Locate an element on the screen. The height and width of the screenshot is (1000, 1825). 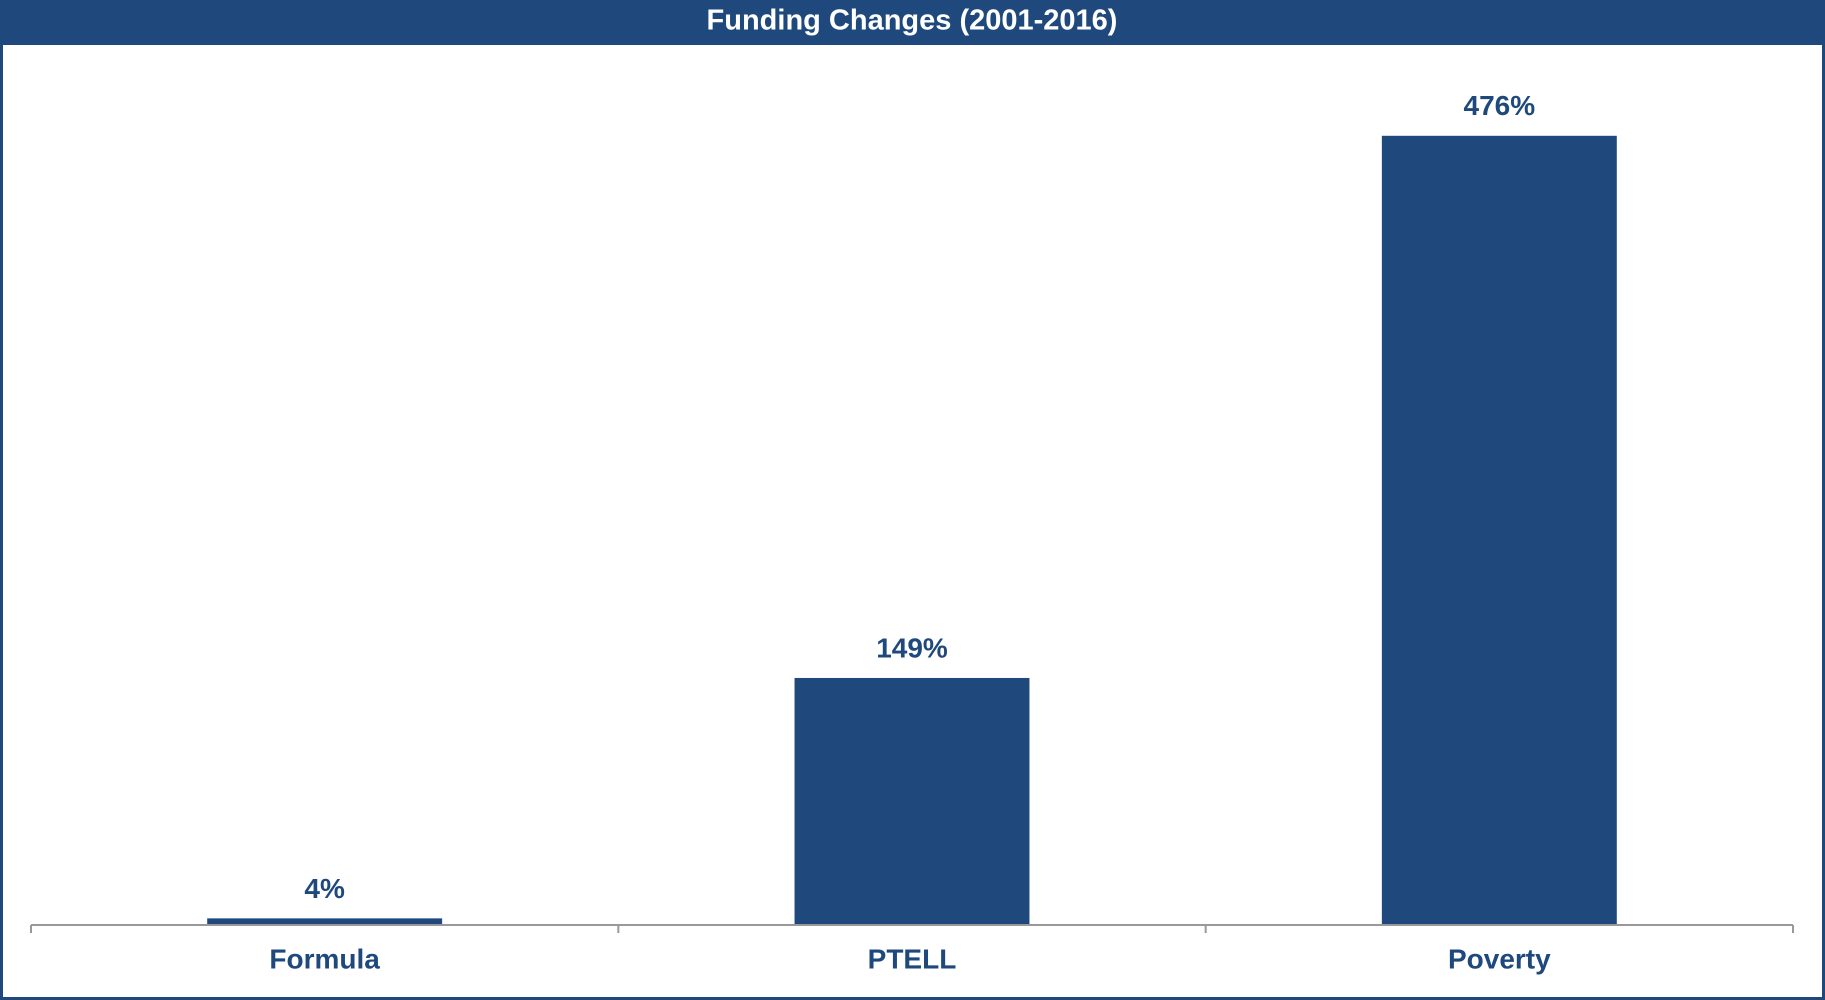
x-tick-label: PTELL is located at coordinates (912, 958).